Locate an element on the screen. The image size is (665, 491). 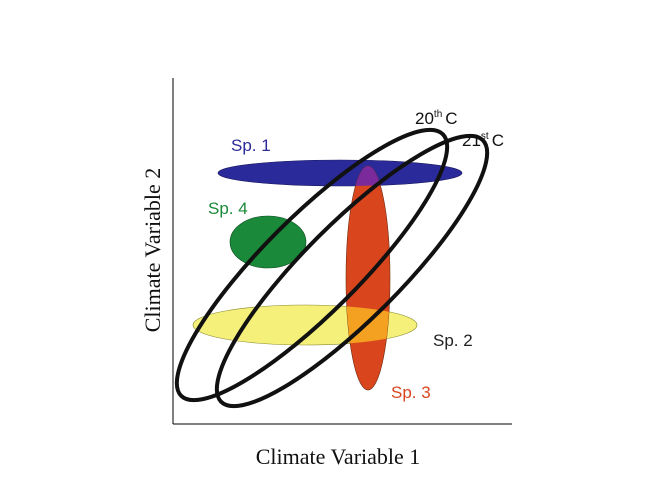
c20-suffix: th is located at coordinates (438, 114).